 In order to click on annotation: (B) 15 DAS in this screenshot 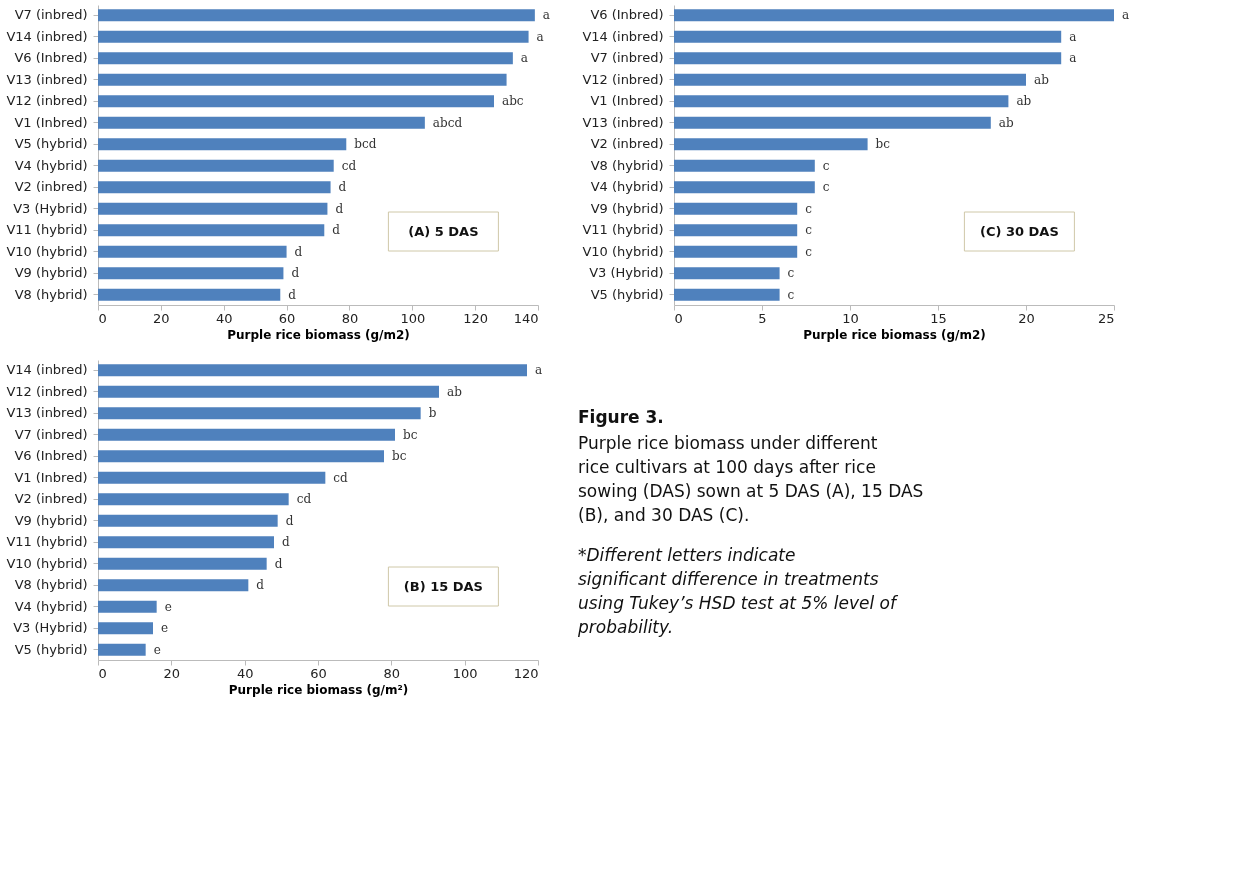, I will do `click(443, 586)`.